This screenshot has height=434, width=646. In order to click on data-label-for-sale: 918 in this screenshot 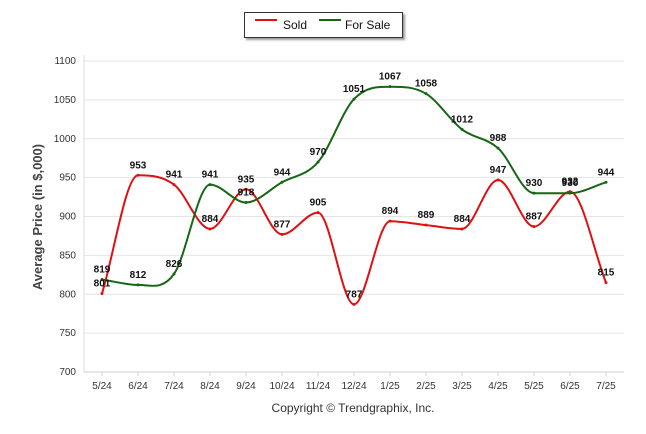, I will do `click(246, 193)`.